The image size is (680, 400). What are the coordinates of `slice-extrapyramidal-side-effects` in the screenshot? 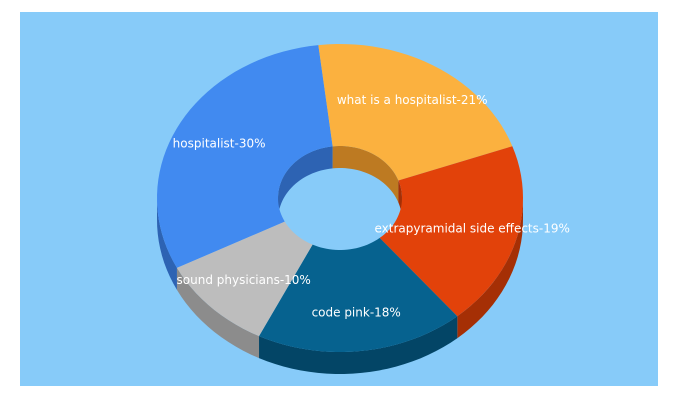 It's located at (451, 231).